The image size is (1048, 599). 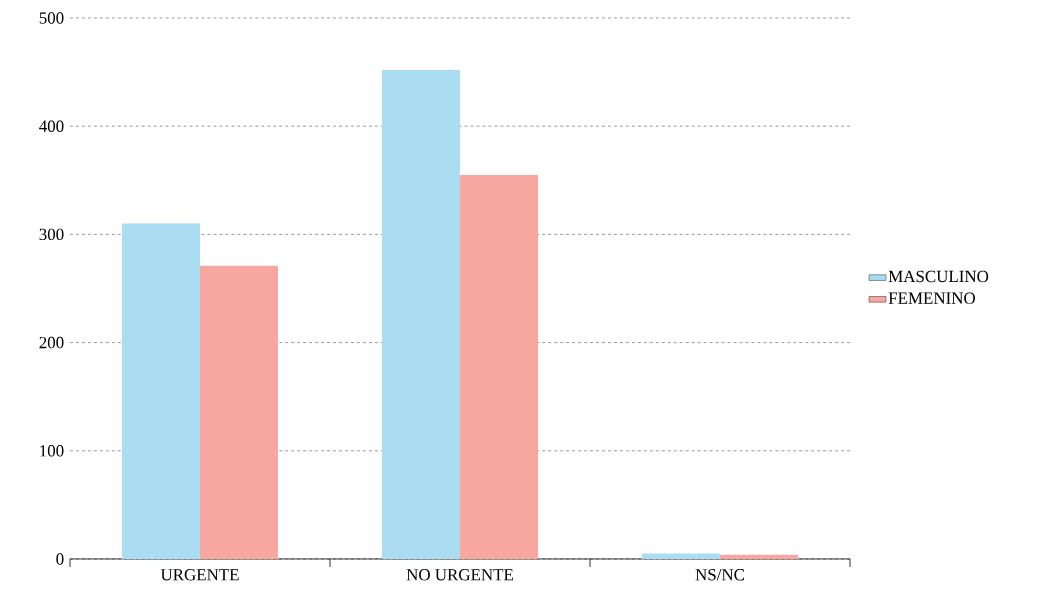 I want to click on x-tick-label: NS/NC, so click(x=720, y=575).